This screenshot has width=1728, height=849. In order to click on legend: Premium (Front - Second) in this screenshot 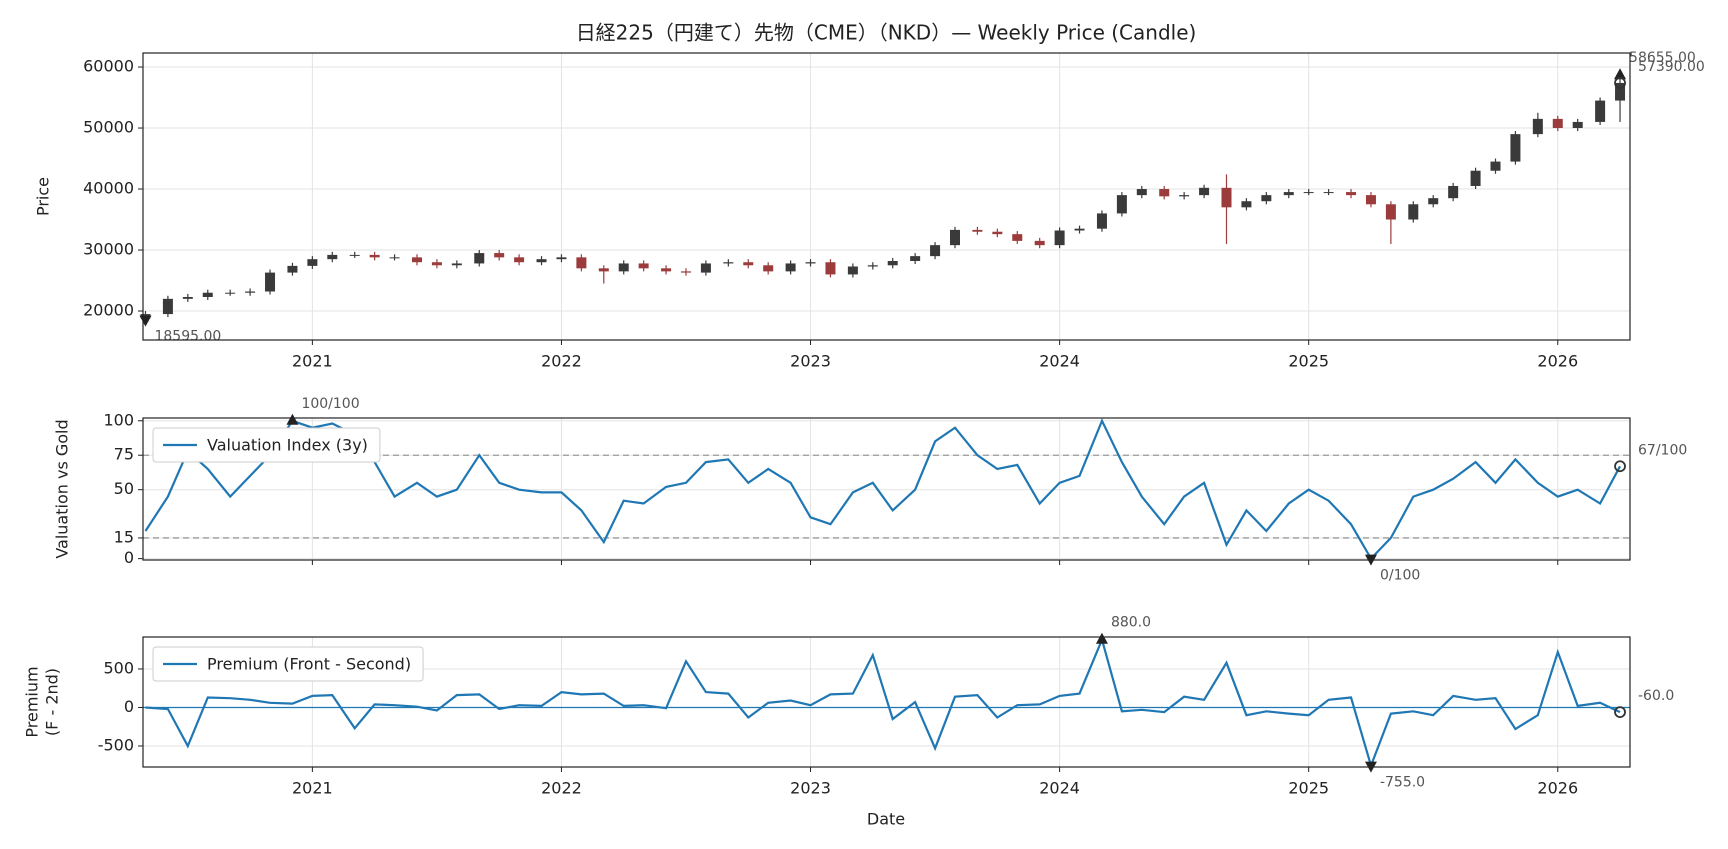, I will do `click(288, 664)`.